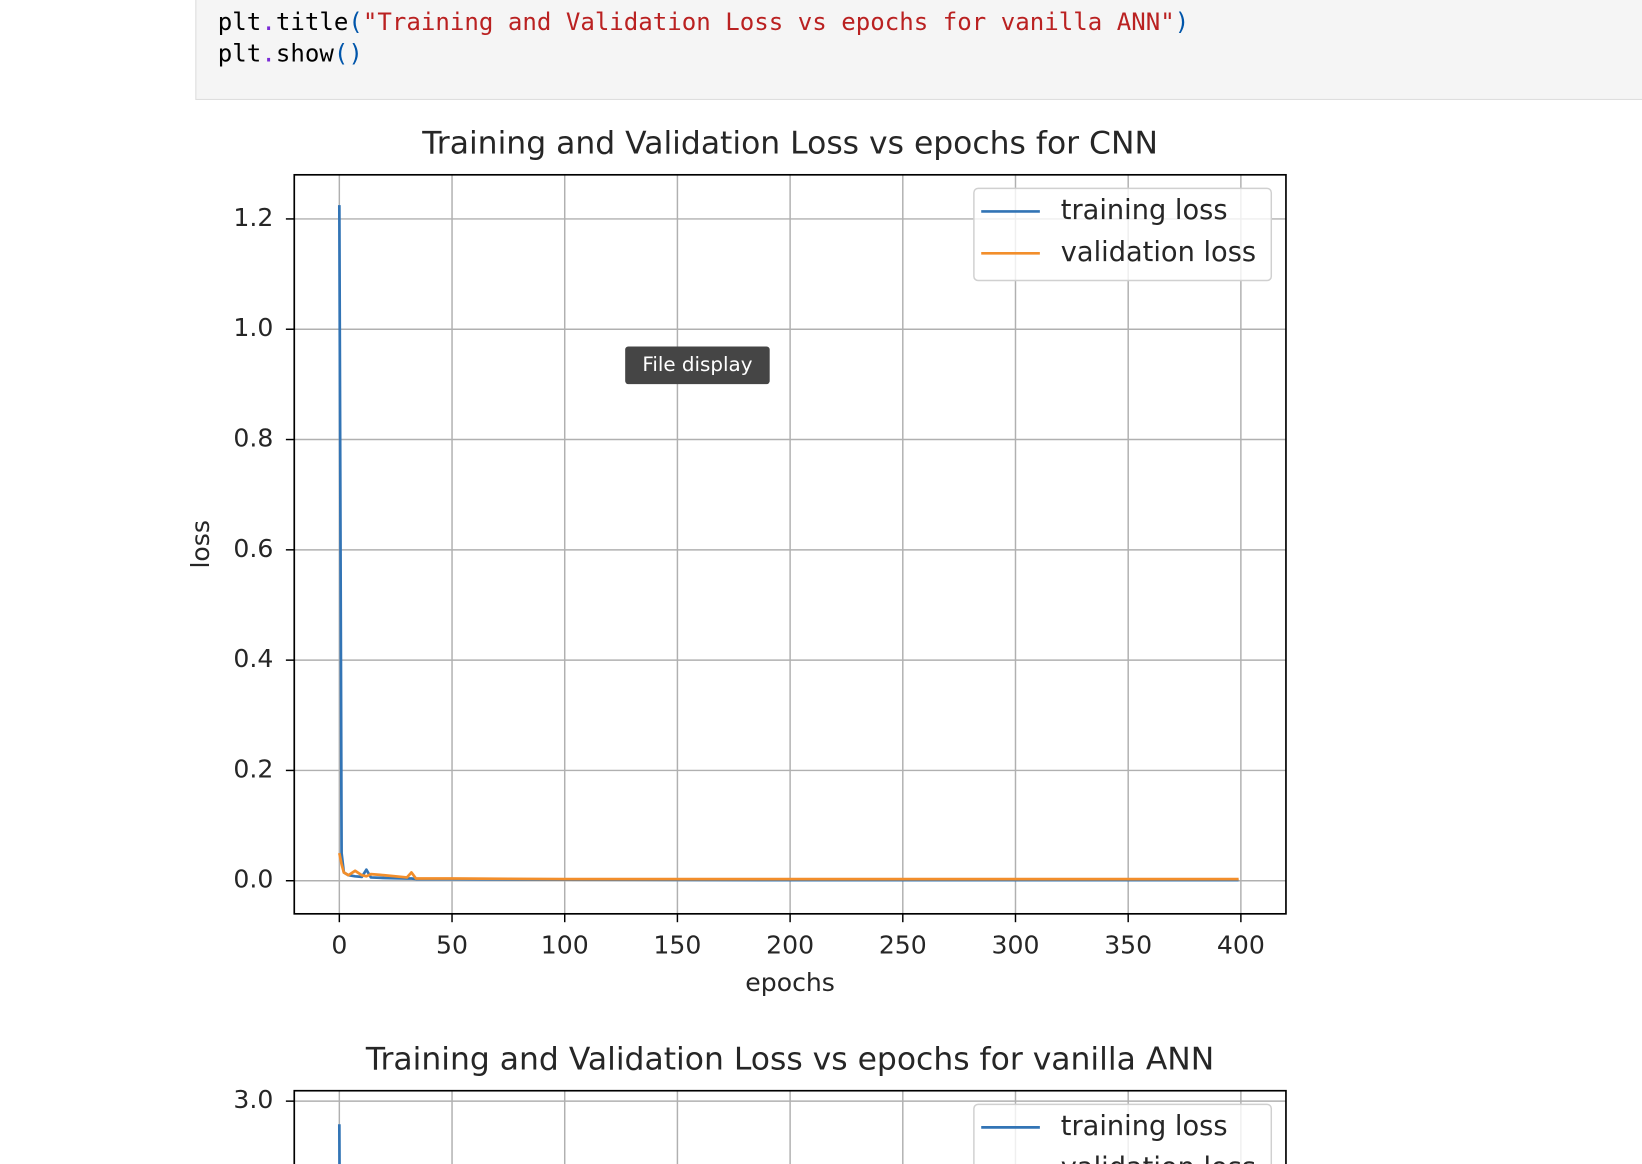 This screenshot has height=1164, width=1642. I want to click on y-tick-label: 1.2, so click(253, 217).